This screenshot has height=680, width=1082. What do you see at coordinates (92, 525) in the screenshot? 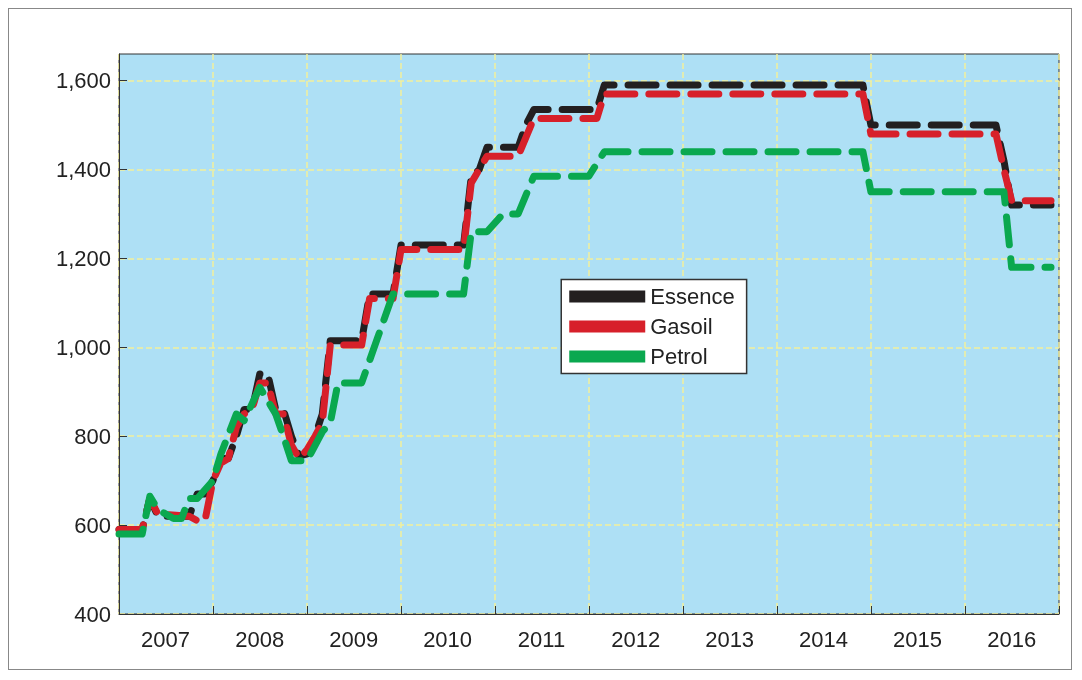
I see `y-tick-label: 600` at bounding box center [92, 525].